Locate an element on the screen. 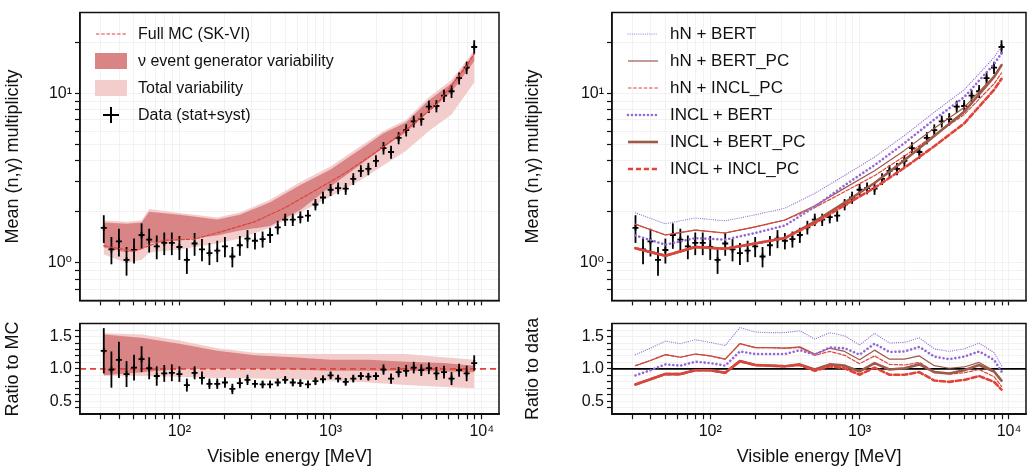 This screenshot has height=472, width=1032. legend-label: Full MC (SK-VI) is located at coordinates (194, 33).